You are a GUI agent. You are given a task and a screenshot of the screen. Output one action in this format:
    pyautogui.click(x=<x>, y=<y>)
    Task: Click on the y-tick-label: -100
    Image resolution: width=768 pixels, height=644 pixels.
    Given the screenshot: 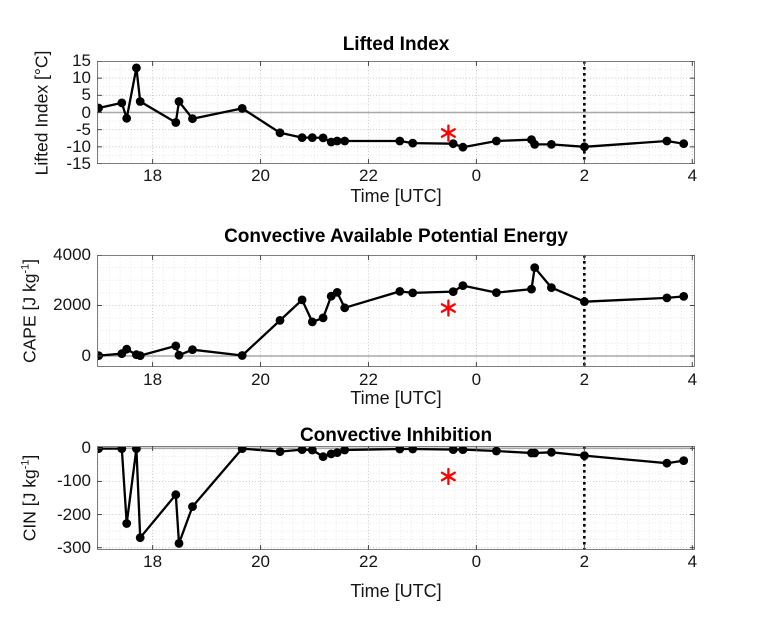 What is the action you would take?
    pyautogui.click(x=73, y=481)
    